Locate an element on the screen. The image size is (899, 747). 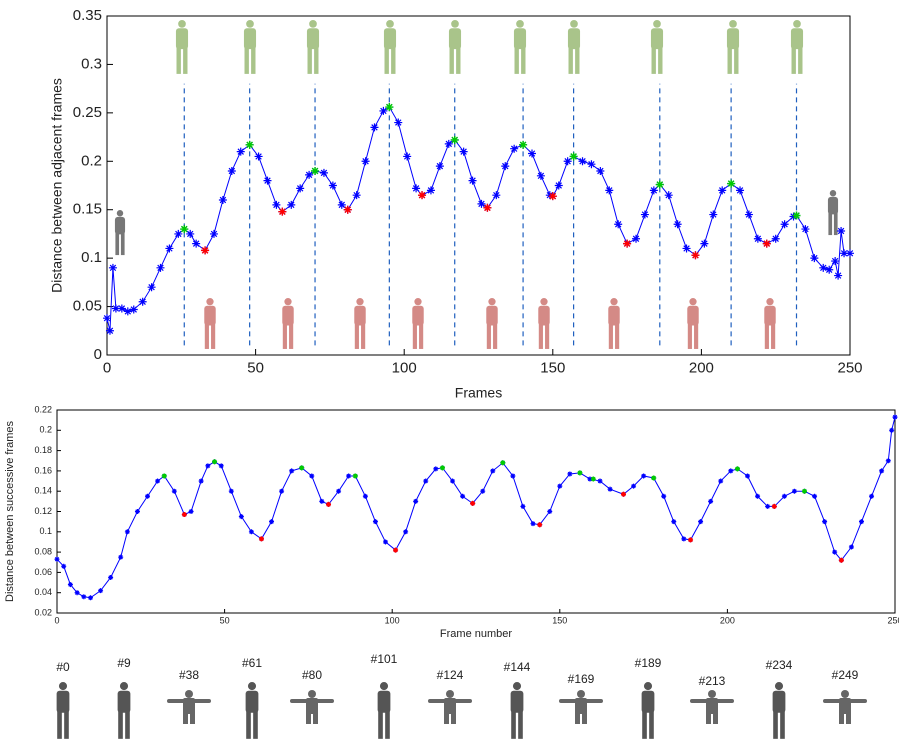
y-tick-label: 0.06 is located at coordinates (43, 572).